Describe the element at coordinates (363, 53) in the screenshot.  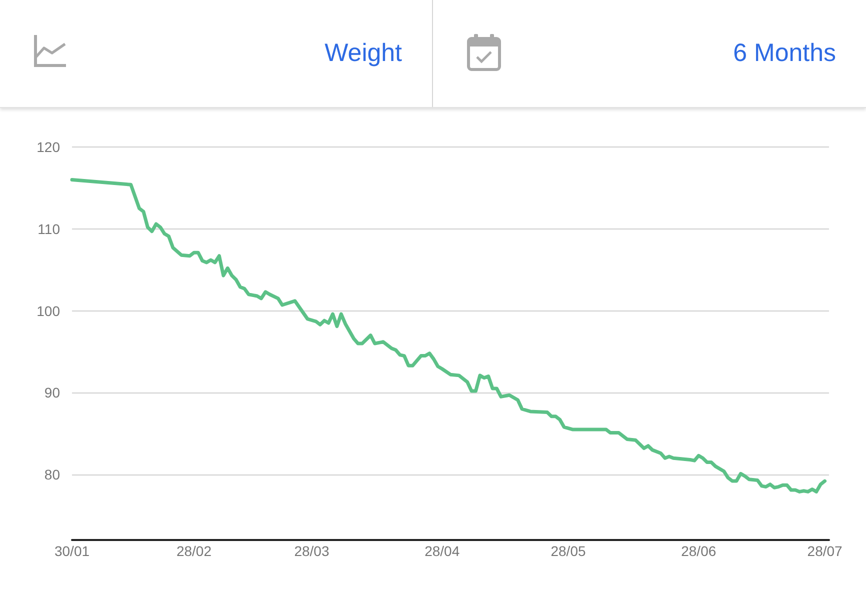
I see `chart-title: Weight` at that location.